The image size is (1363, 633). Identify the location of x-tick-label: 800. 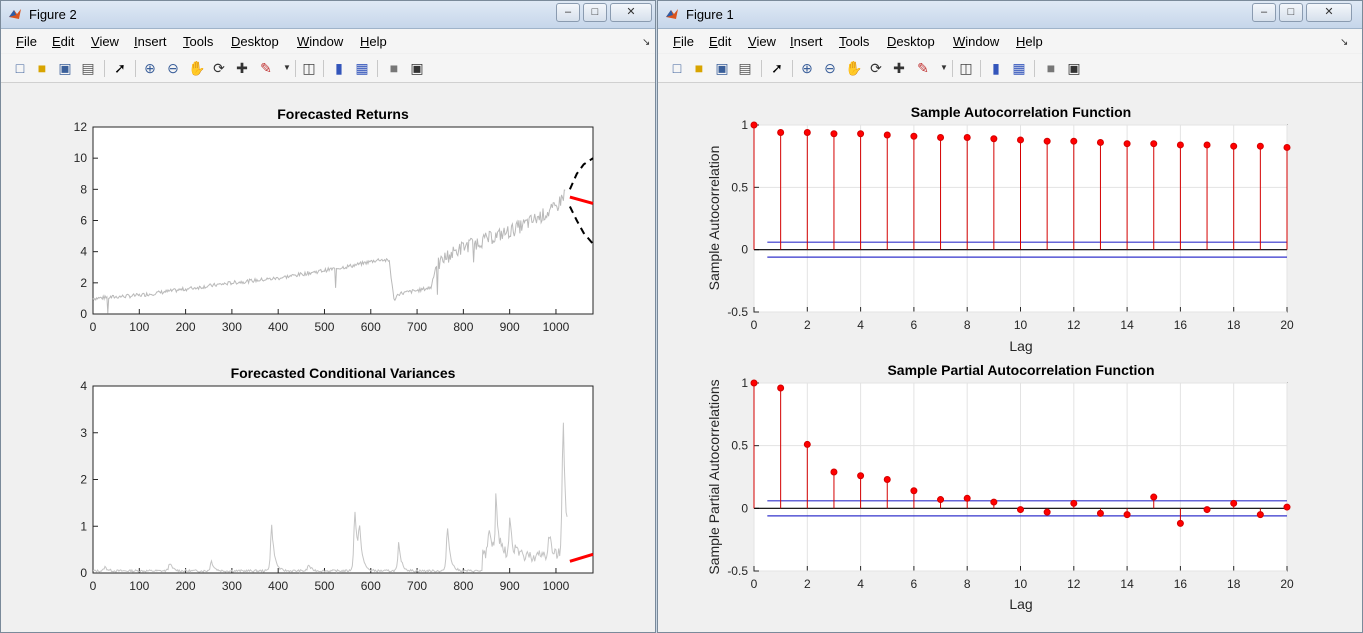
(463, 586).